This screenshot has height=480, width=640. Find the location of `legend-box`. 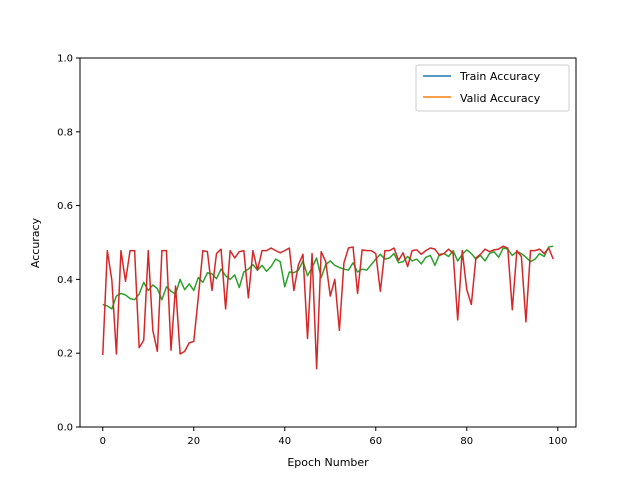

legend-box is located at coordinates (492, 88).